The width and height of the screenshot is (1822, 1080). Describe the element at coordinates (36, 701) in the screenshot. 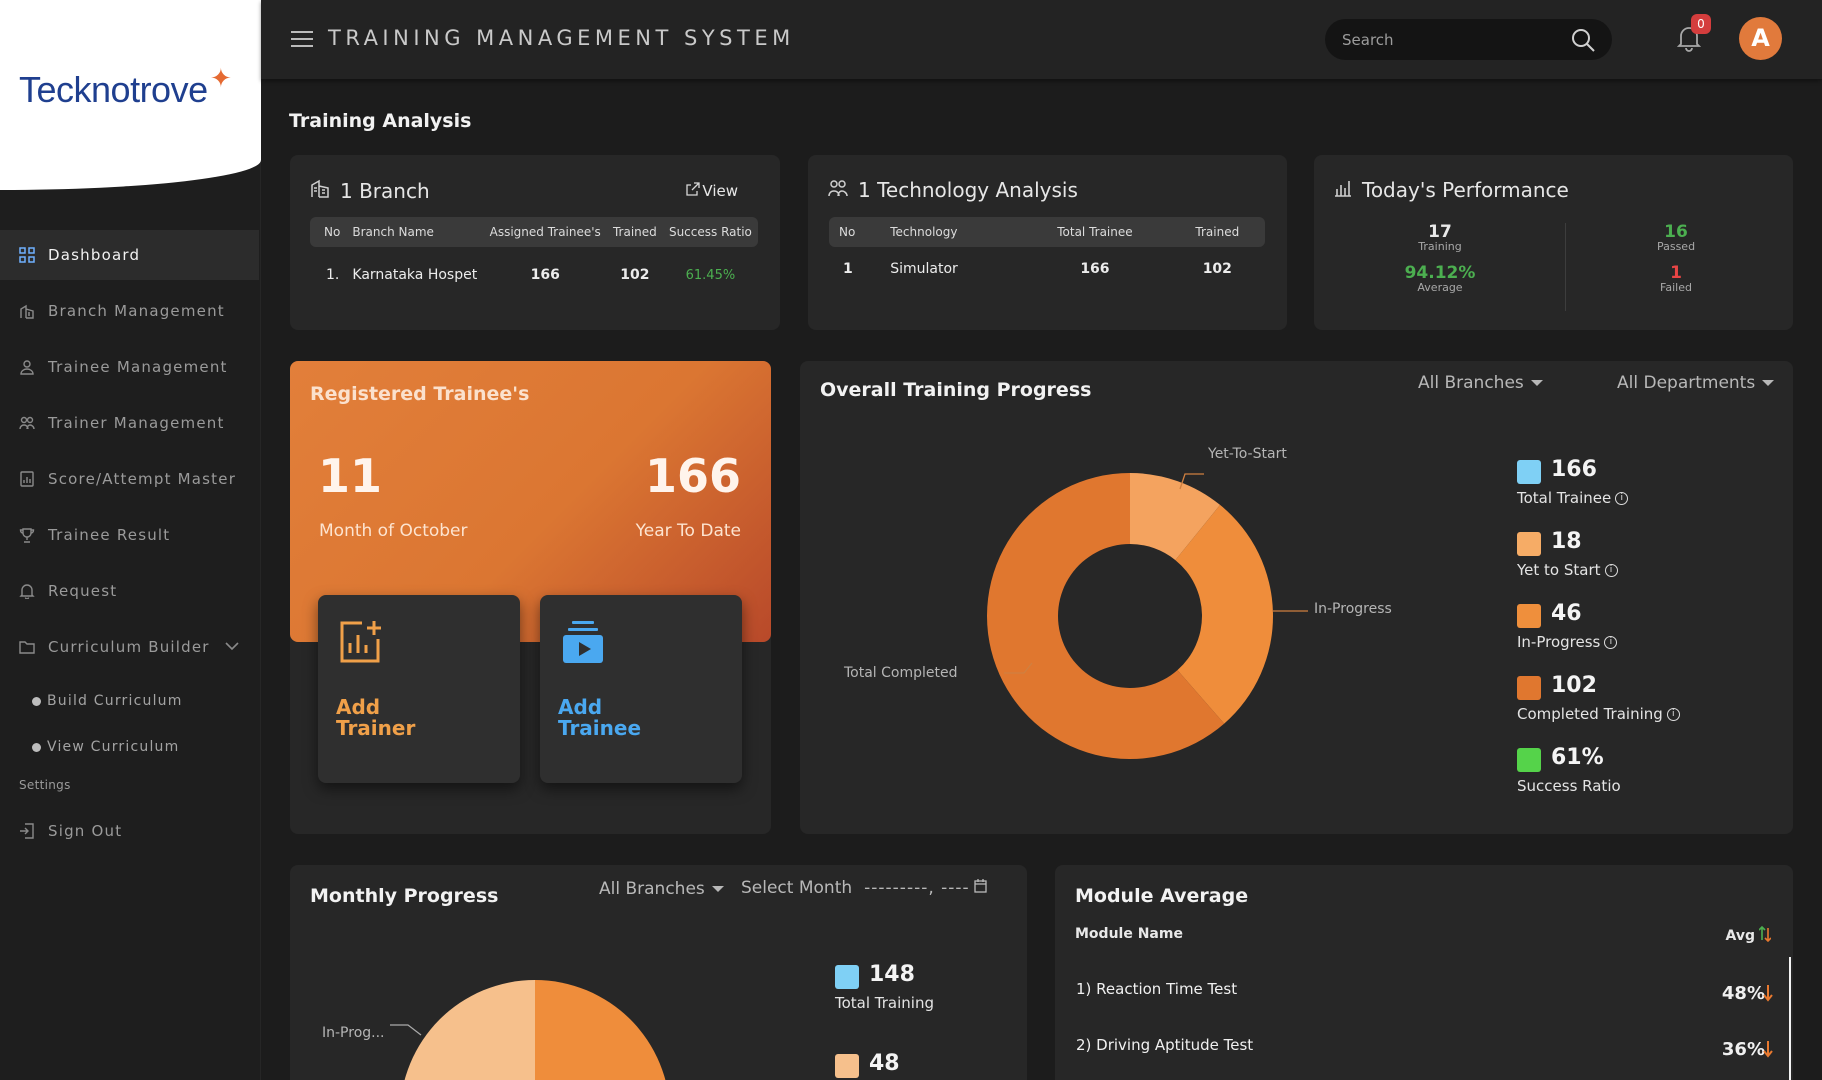

I see `bullet-icon` at that location.